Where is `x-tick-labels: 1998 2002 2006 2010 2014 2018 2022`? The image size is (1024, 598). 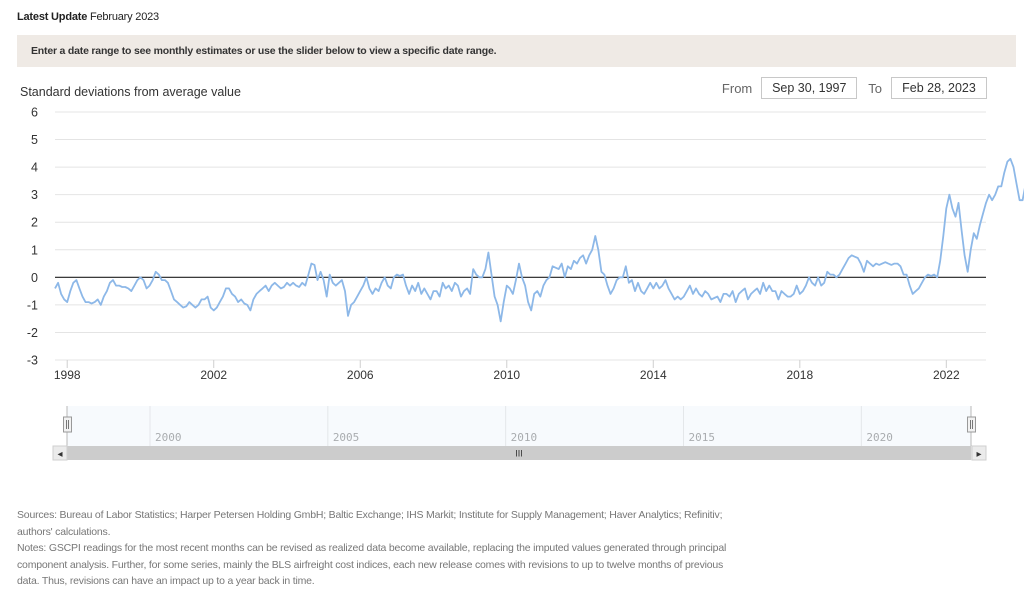
x-tick-labels: 1998 2002 2006 2010 2014 2018 2022 is located at coordinates (507, 371).